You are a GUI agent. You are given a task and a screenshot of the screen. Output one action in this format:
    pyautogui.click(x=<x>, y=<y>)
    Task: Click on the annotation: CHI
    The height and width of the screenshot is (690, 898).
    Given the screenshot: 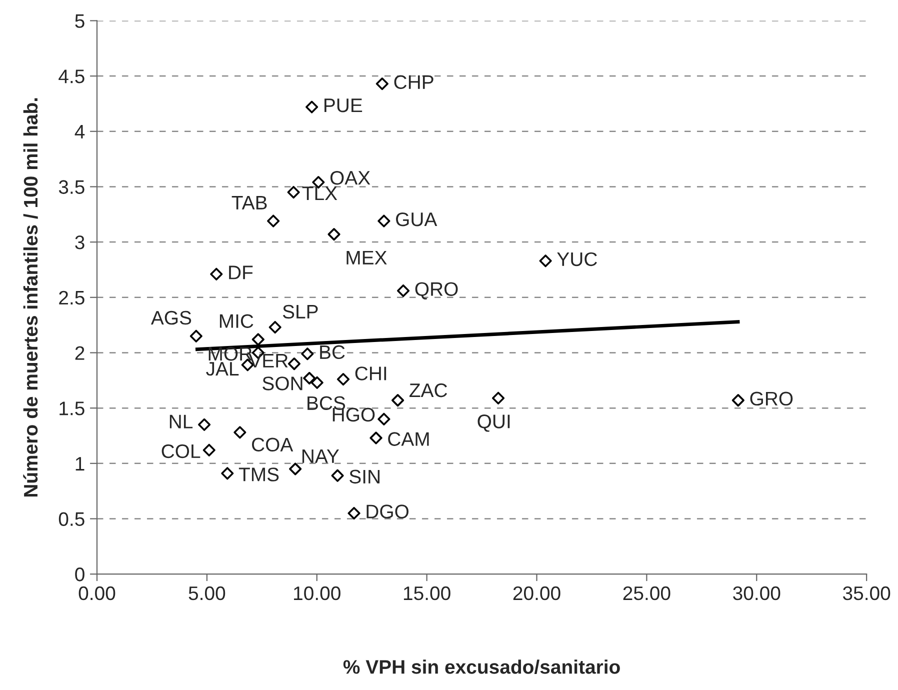 What is the action you would take?
    pyautogui.click(x=370, y=373)
    